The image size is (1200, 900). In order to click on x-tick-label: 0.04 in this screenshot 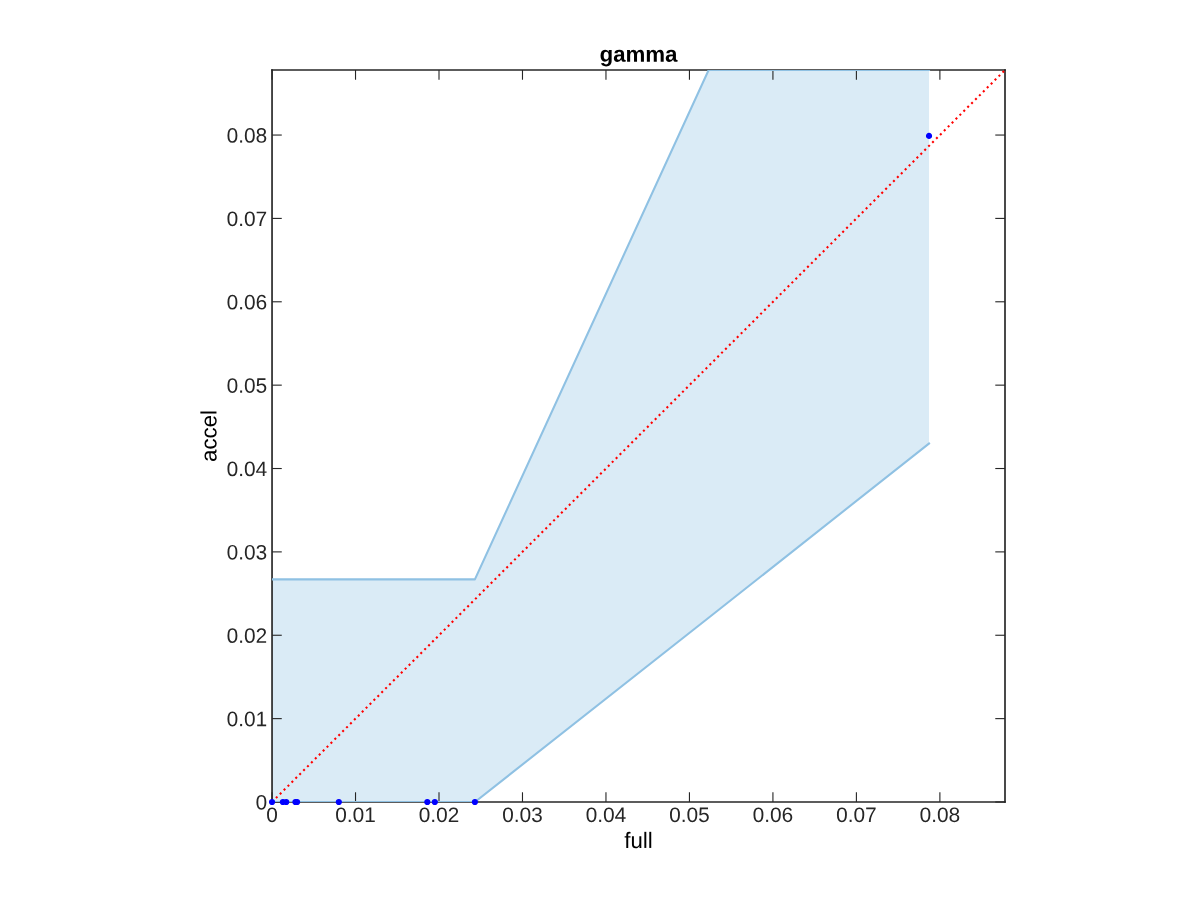, I will do `click(606, 815)`.